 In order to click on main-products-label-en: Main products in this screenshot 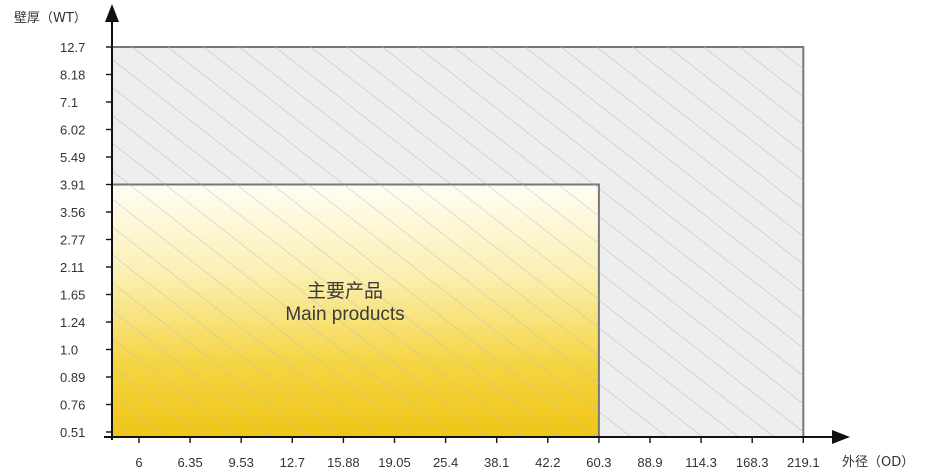, I will do `click(344, 314)`.